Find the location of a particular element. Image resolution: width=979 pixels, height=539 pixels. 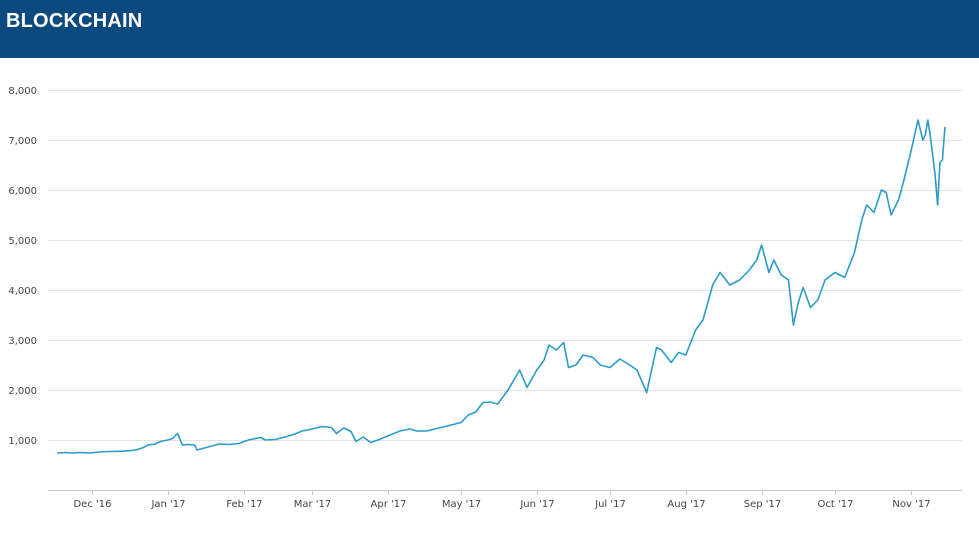

y-tick-label: 6,000 is located at coordinates (22, 191).